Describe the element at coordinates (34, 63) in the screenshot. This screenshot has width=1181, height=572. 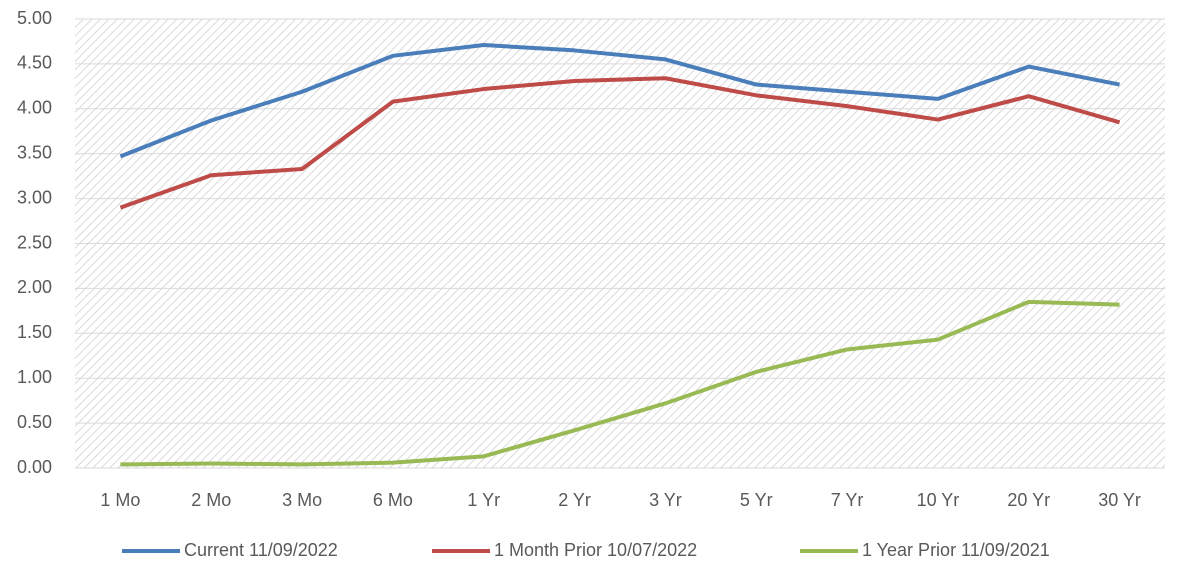
I see `y-tick-label: 4.50` at that location.